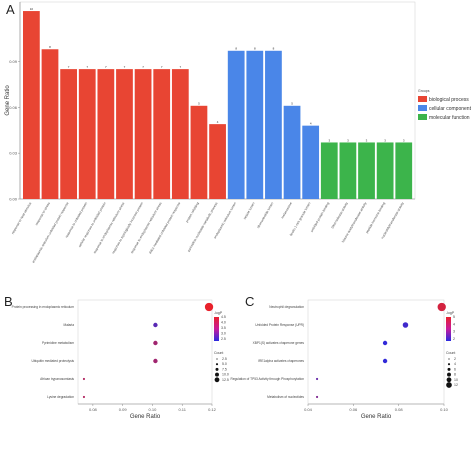  I want to click on y-tick-label: 0.03, so click(13, 153).